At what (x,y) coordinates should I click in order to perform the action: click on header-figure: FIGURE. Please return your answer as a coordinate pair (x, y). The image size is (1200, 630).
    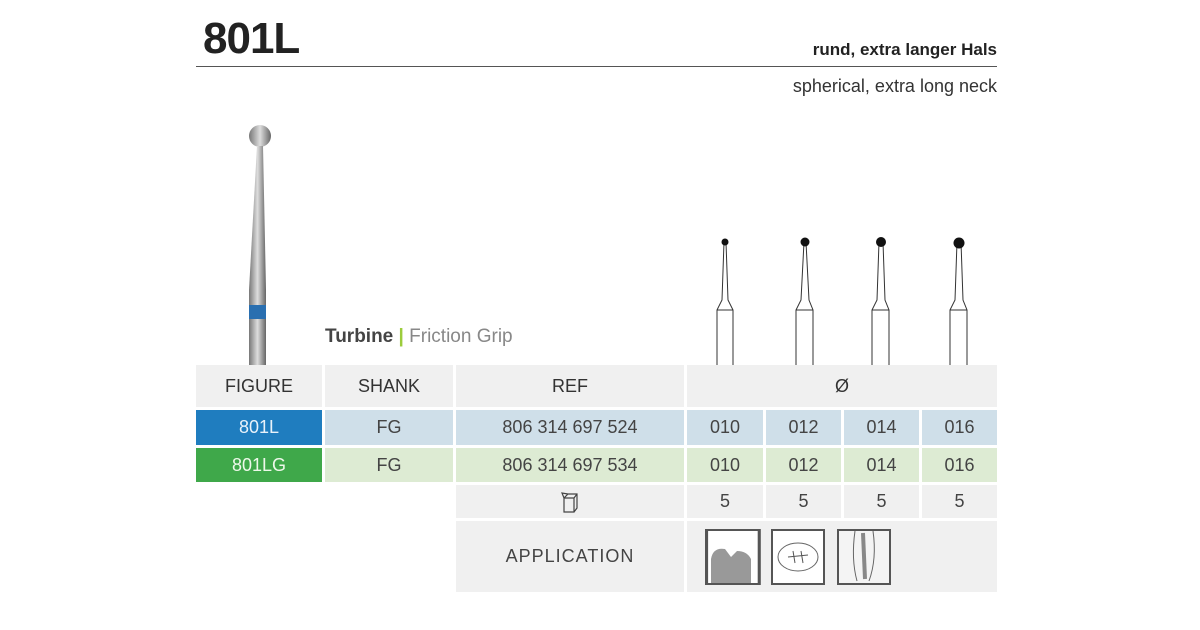
    Looking at the image, I should click on (259, 386).